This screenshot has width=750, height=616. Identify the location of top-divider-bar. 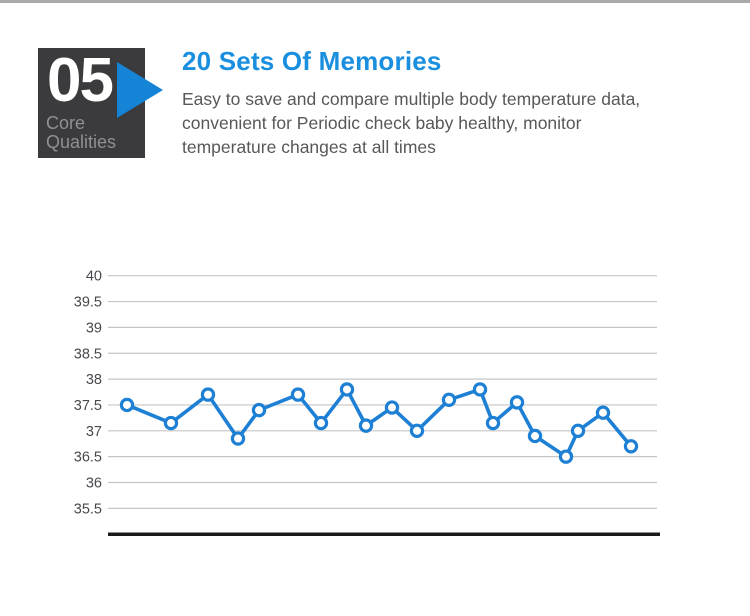
(375, 1).